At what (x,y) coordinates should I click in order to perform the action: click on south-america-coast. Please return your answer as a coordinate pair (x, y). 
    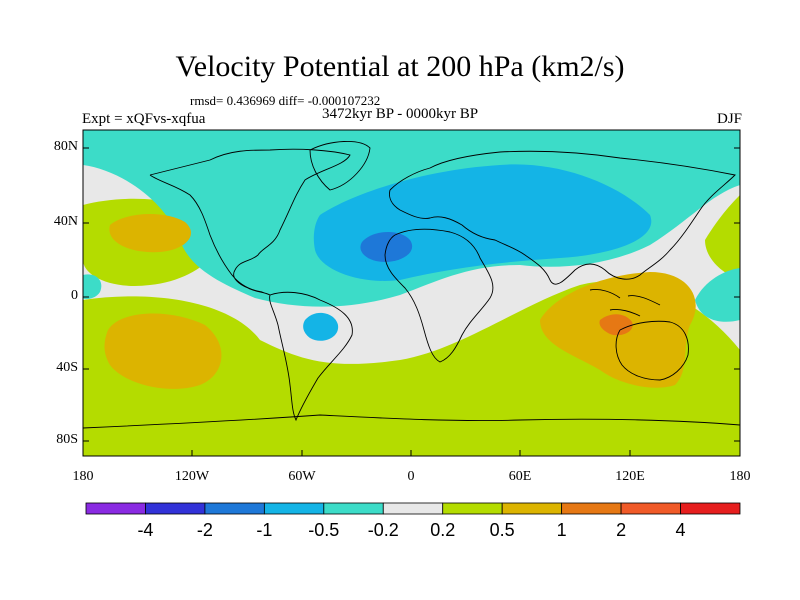
    Looking at the image, I should click on (311, 356).